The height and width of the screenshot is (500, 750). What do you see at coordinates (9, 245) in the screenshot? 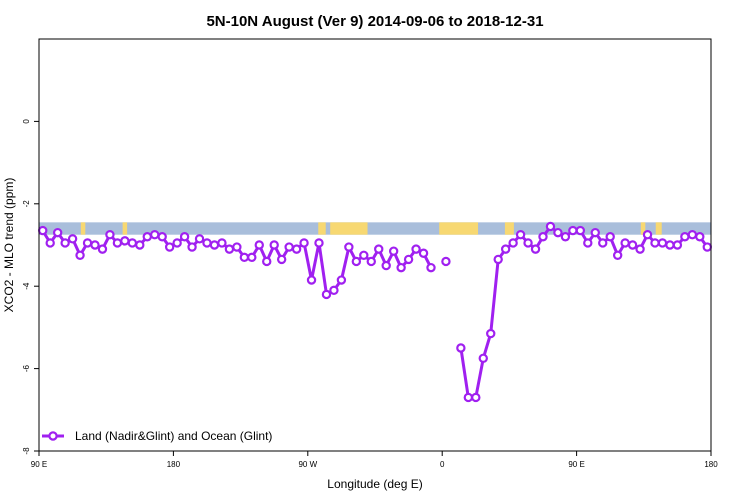
I see `y-axis-label: XCO2 - MLO trend (ppm)` at bounding box center [9, 245].